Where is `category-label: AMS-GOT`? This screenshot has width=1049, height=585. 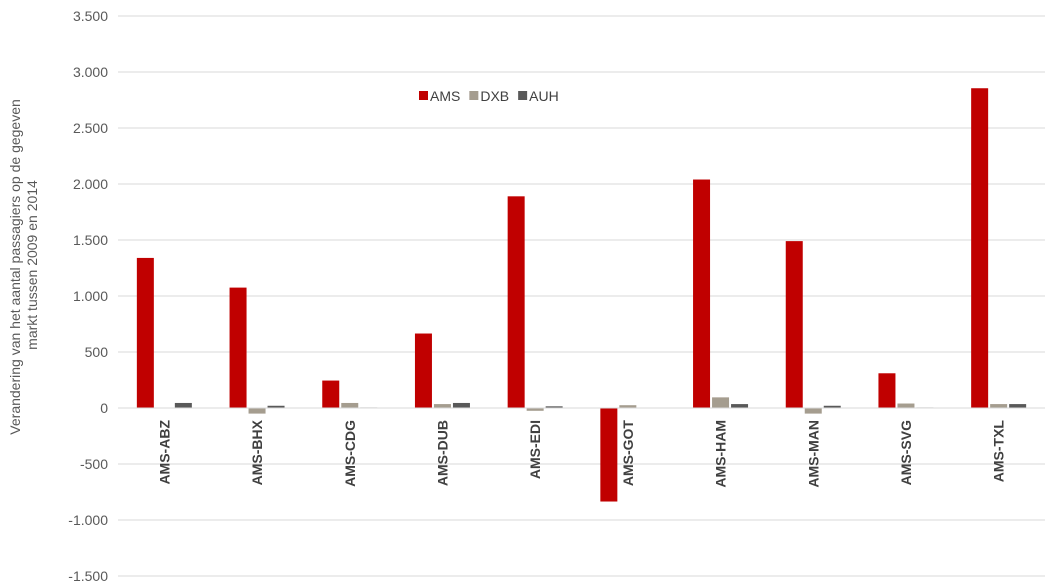
category-label: AMS-GOT is located at coordinates (628, 453).